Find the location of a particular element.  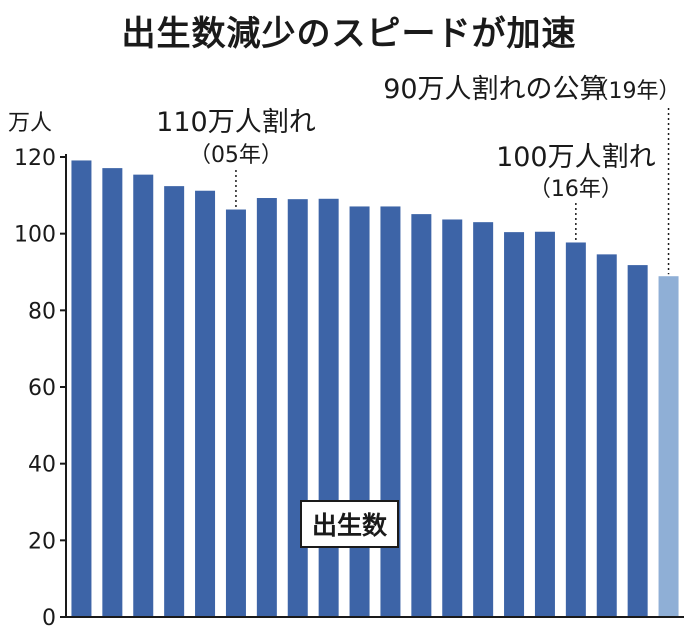

y-tick-label: 0 is located at coordinates (49, 618).